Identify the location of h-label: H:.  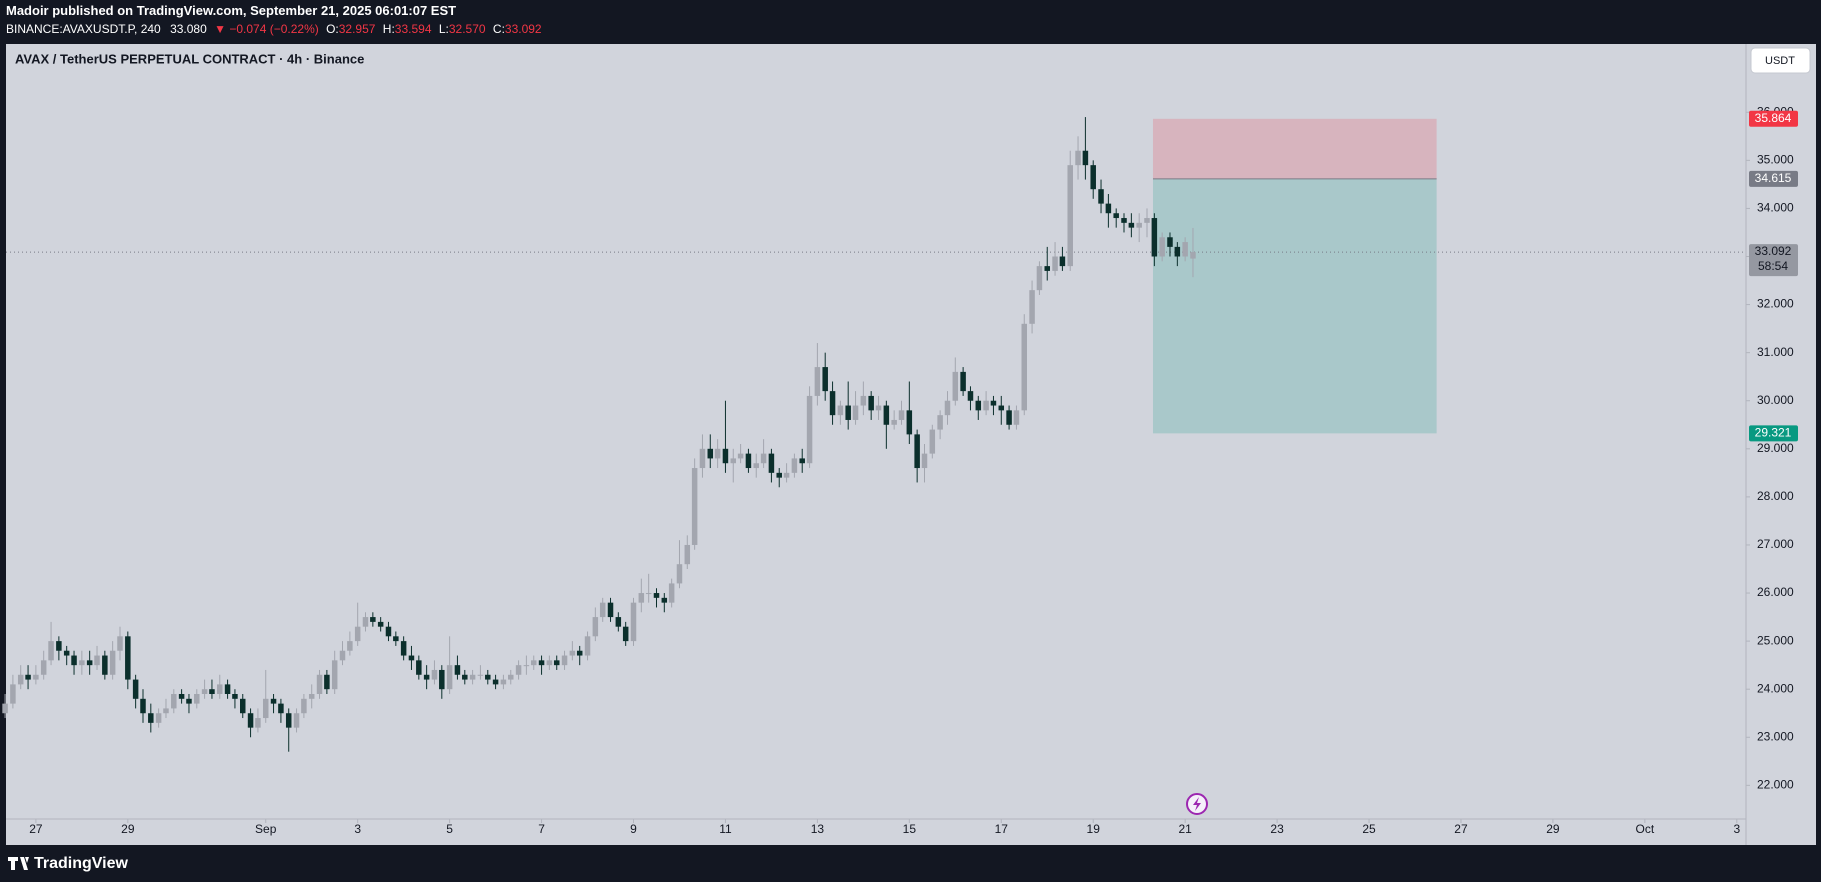
(389, 29).